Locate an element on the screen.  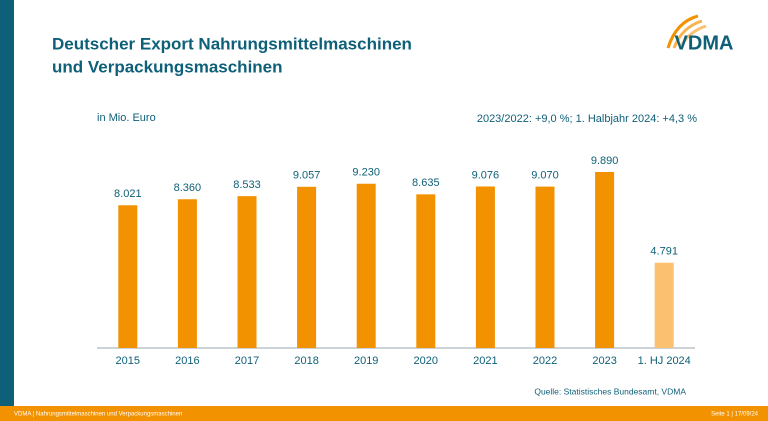
y-axis-label: in Mio. Euro is located at coordinates (126, 118).